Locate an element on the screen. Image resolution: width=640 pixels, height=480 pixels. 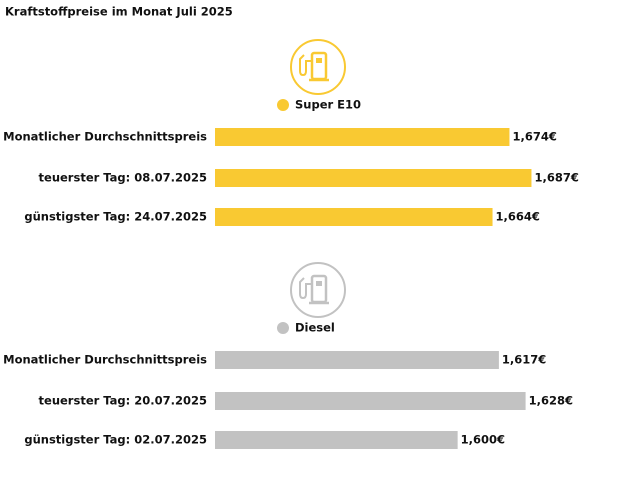
category-label: günstigster Tag: 24.07.2025 is located at coordinates (115, 217).